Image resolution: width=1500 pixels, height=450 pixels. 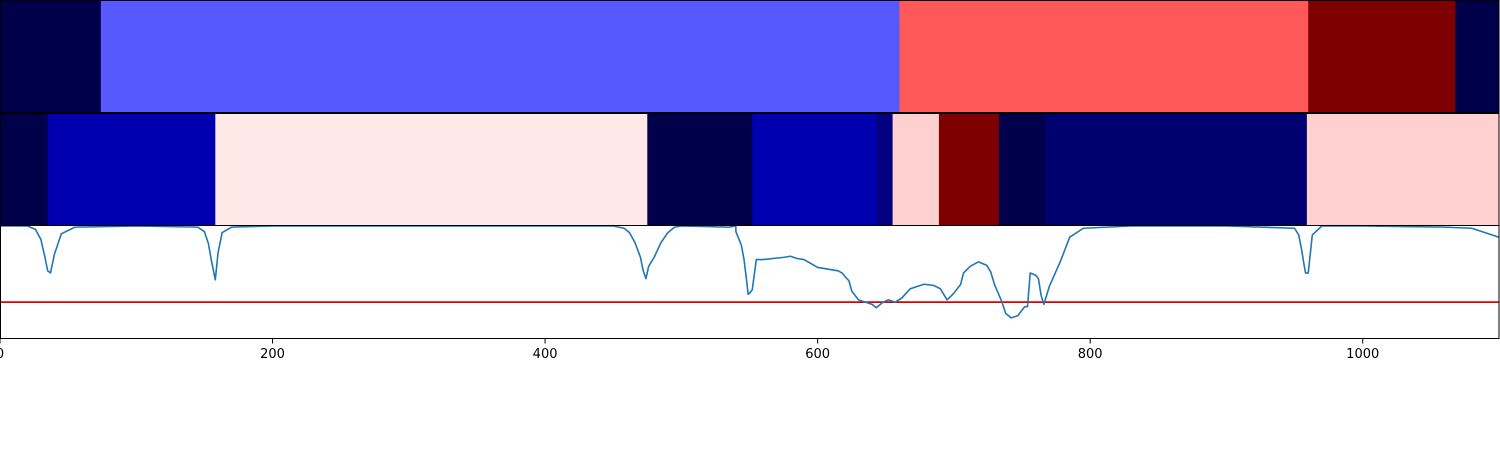 What do you see at coordinates (1090, 354) in the screenshot?
I see `x-tick-label: 800` at bounding box center [1090, 354].